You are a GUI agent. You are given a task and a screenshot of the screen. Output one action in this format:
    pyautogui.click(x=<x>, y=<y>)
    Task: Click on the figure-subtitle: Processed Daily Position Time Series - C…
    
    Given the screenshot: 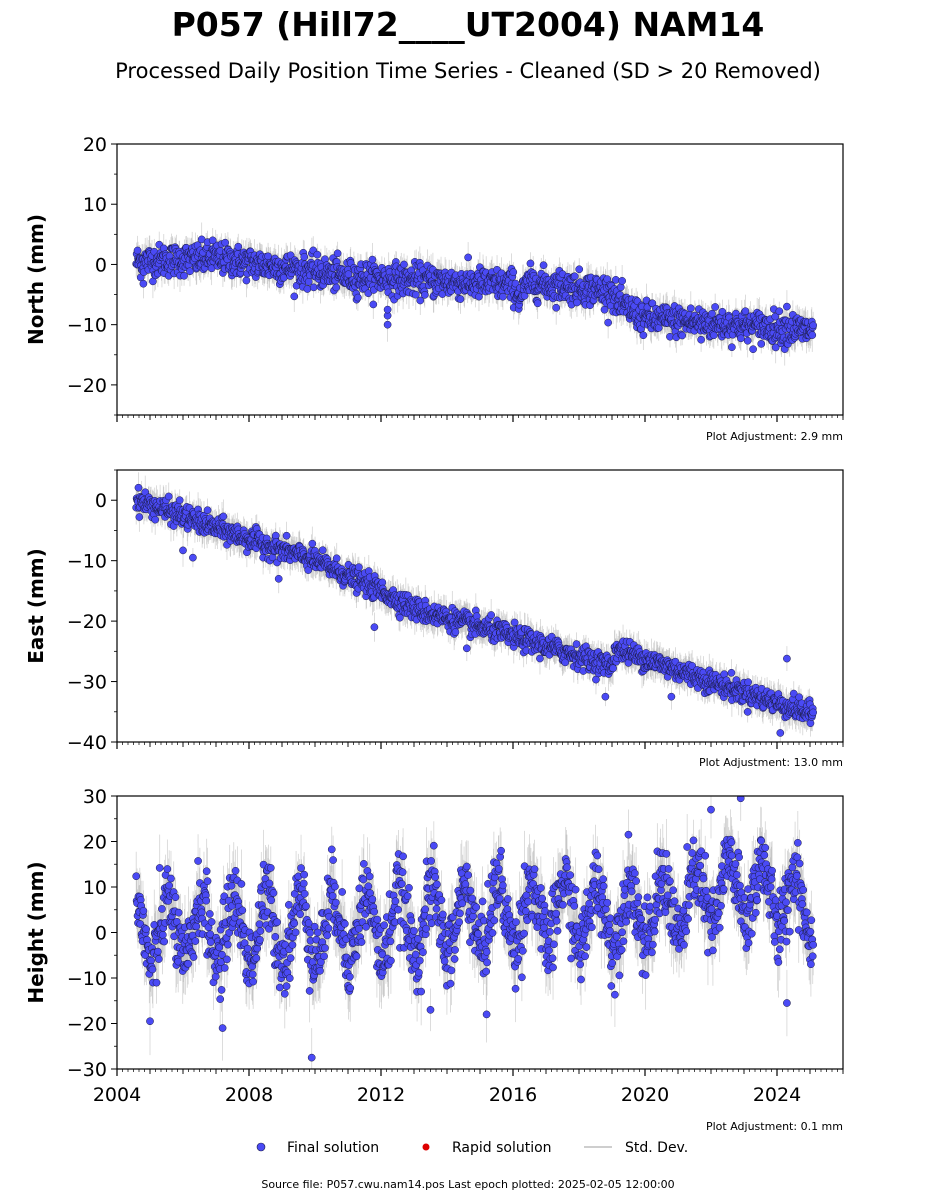 What is the action you would take?
    pyautogui.click(x=468, y=71)
    